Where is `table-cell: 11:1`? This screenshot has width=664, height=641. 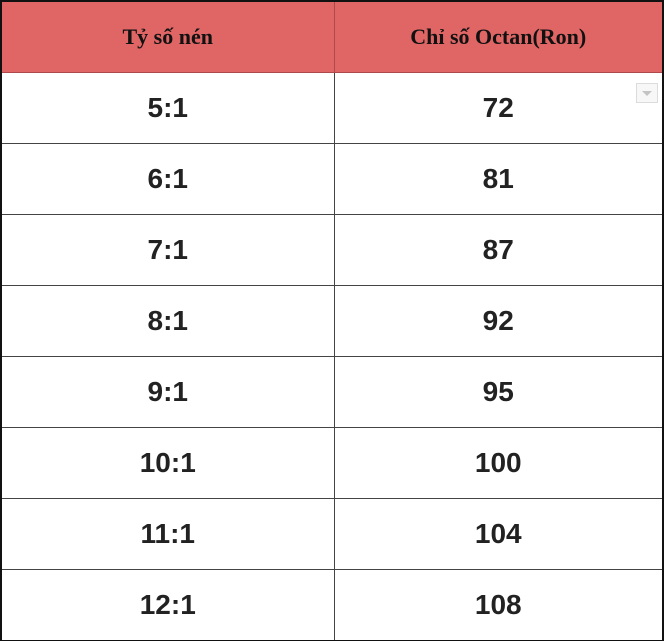
table-cell: 11:1 is located at coordinates (168, 533).